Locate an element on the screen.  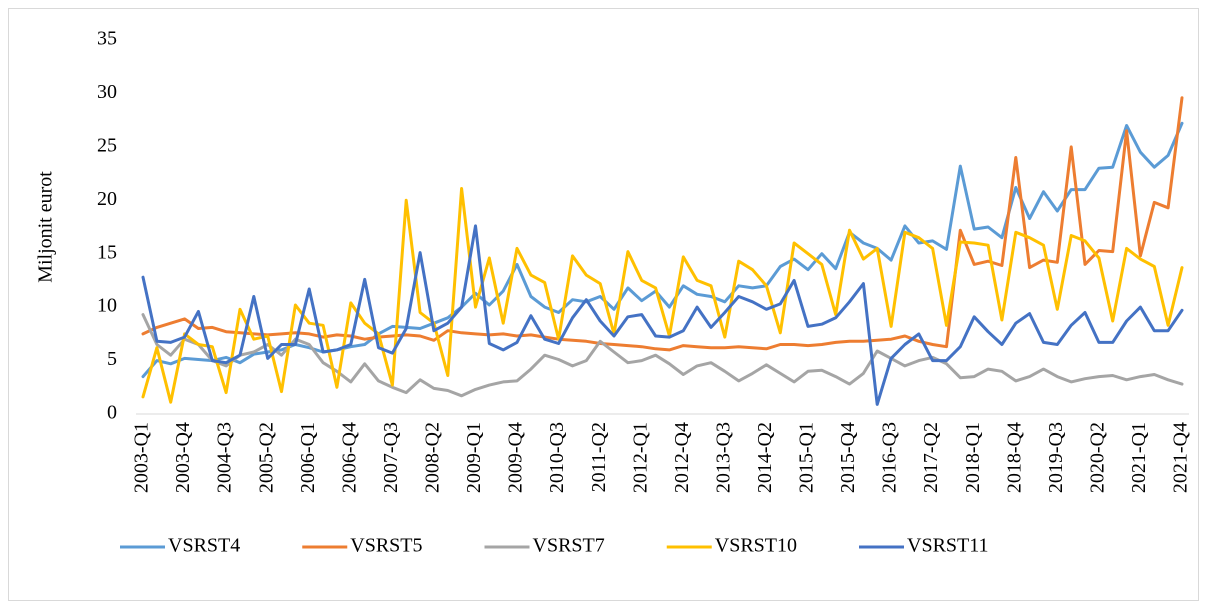
x-tick-label: 2012-Q1 is located at coordinates (640, 457).